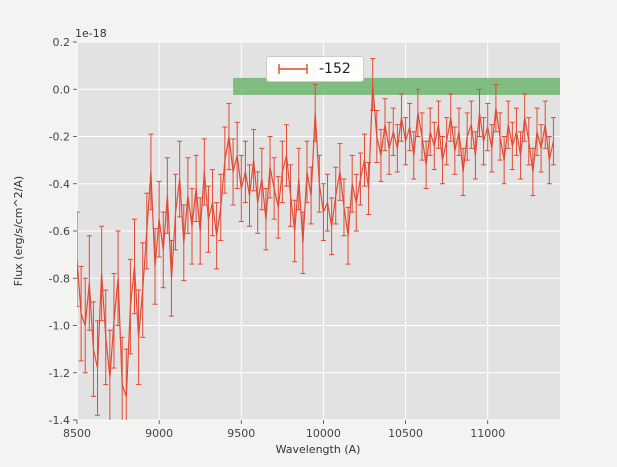 Image resolution: width=617 pixels, height=467 pixels. Describe the element at coordinates (59, 326) in the screenshot. I see `y-tick-label: -1.0` at that location.